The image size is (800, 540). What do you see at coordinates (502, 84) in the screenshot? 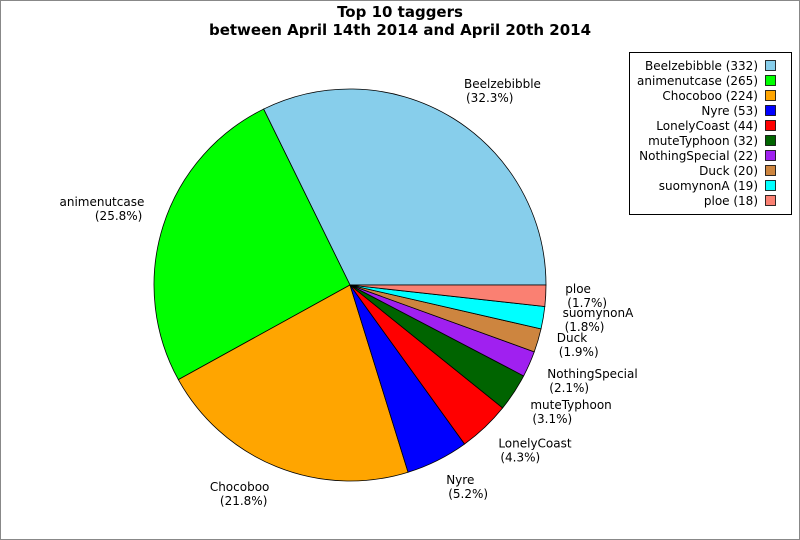
I see `slice-label: Beelzebibble` at bounding box center [502, 84].